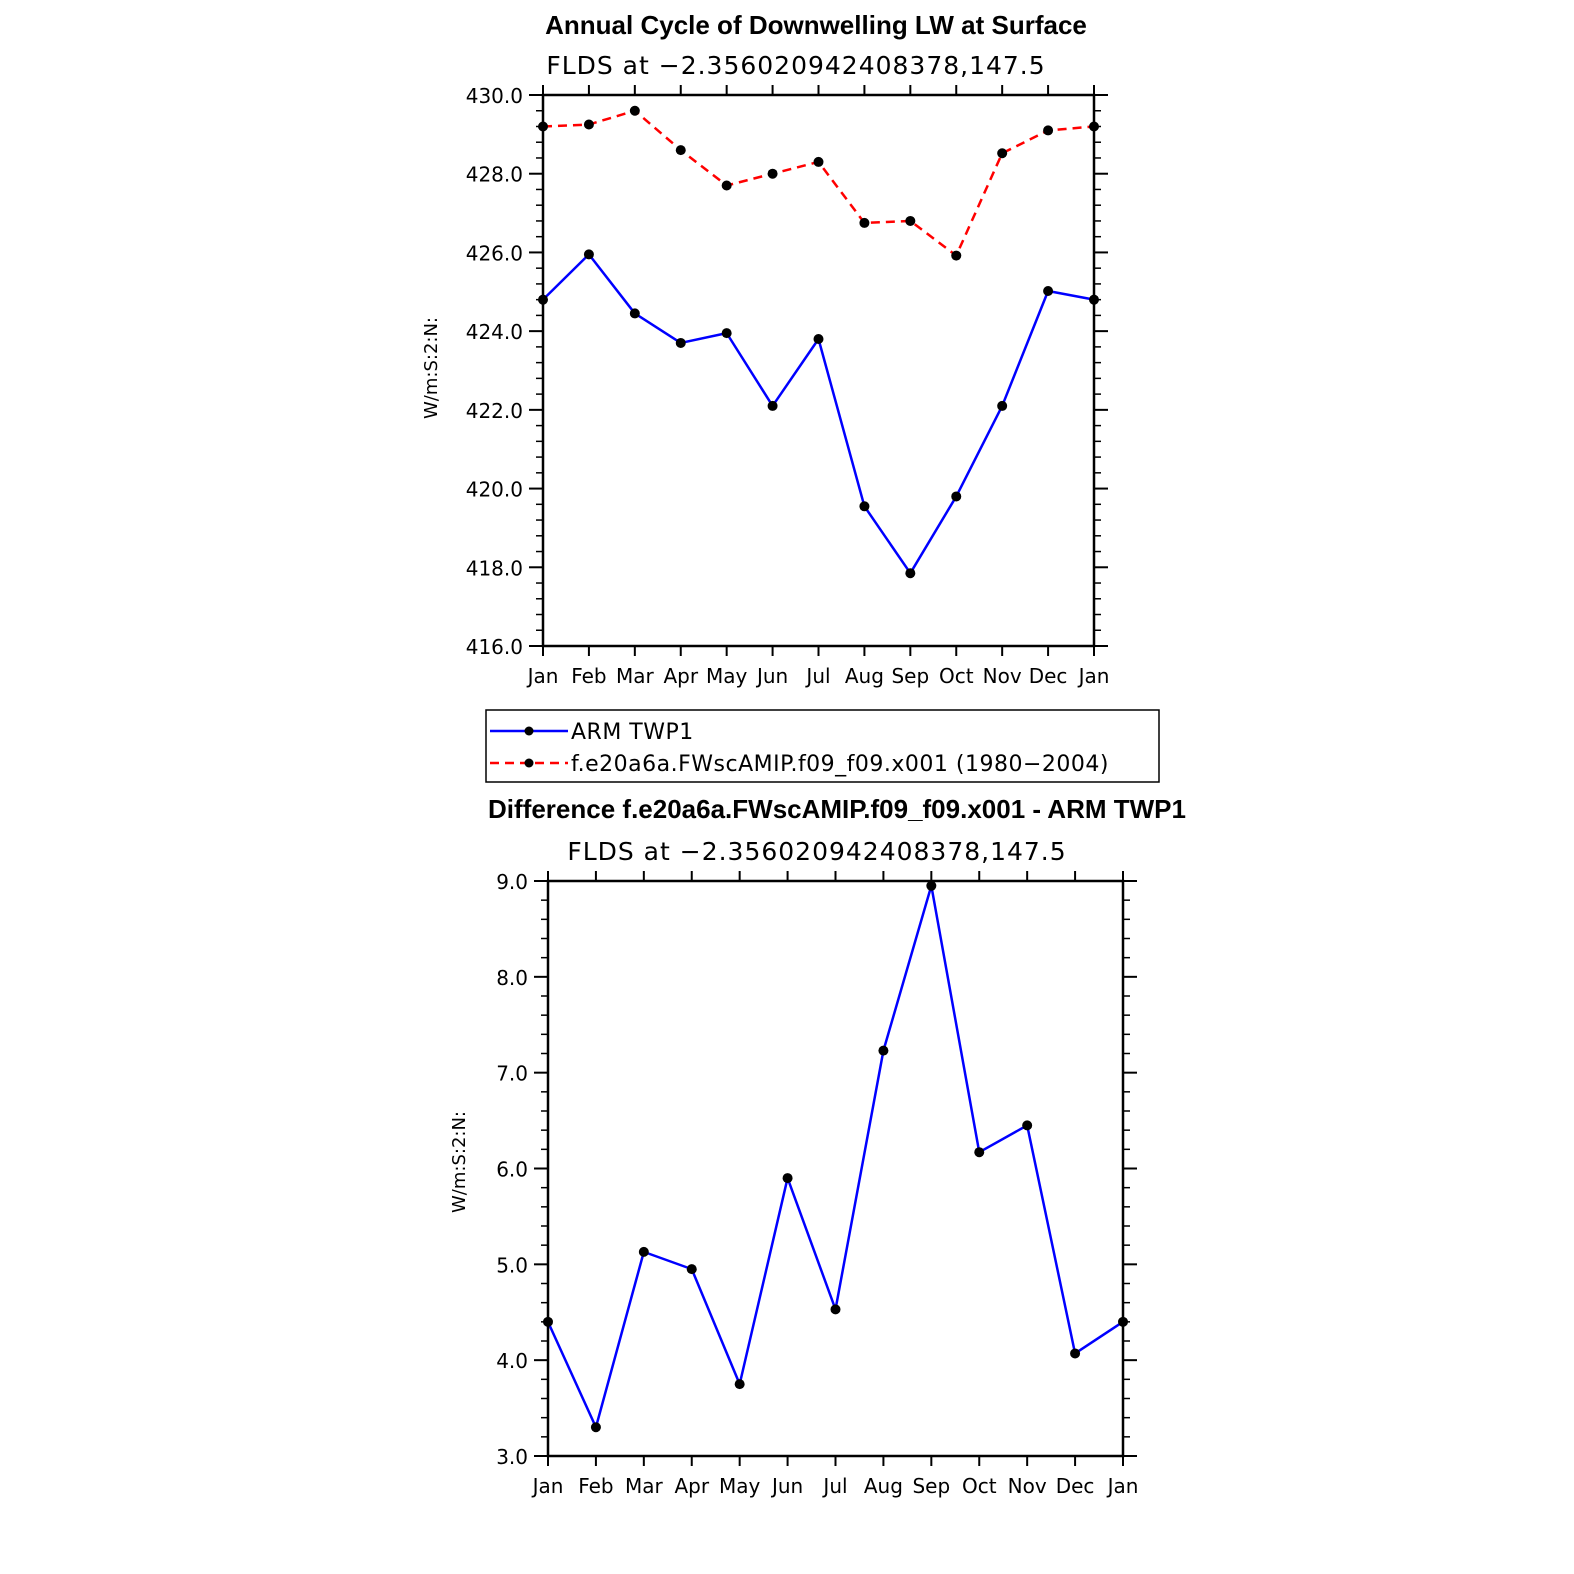 This screenshot has width=1574, height=1574. I want to click on top-plot-frame, so click(818, 370).